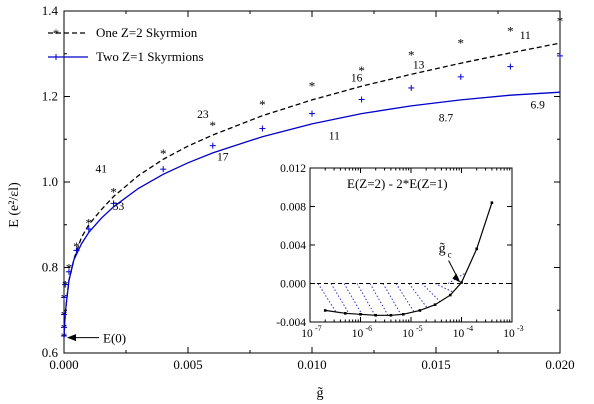 This screenshot has width=594, height=404. What do you see at coordinates (520, 328) in the screenshot?
I see `inset-x-tick-exponent: -3` at bounding box center [520, 328].